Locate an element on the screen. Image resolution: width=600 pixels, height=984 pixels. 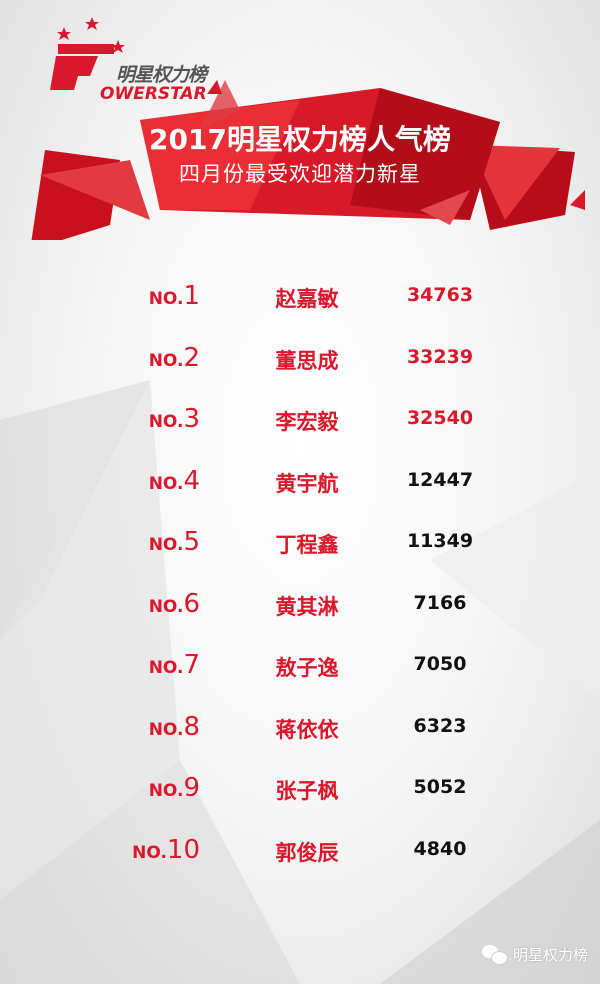
rank-number: 10 is located at coordinates (183, 849).